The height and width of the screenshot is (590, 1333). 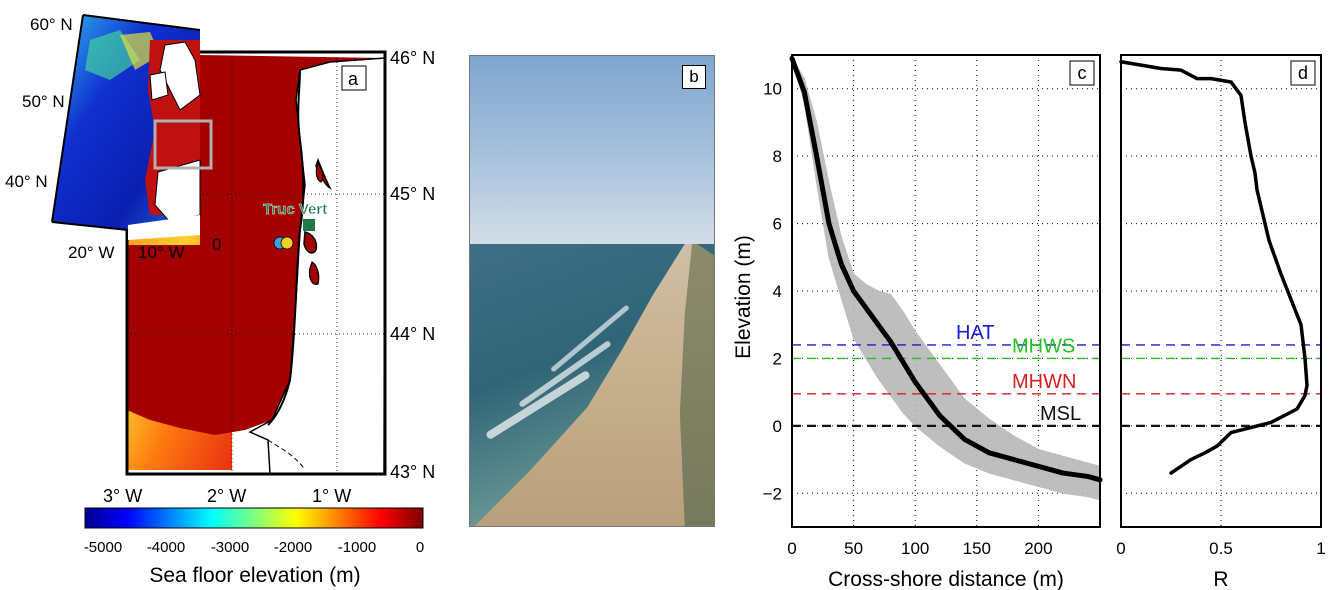 I want to click on inset-lon-label-10w: 10° W, so click(x=161, y=252).